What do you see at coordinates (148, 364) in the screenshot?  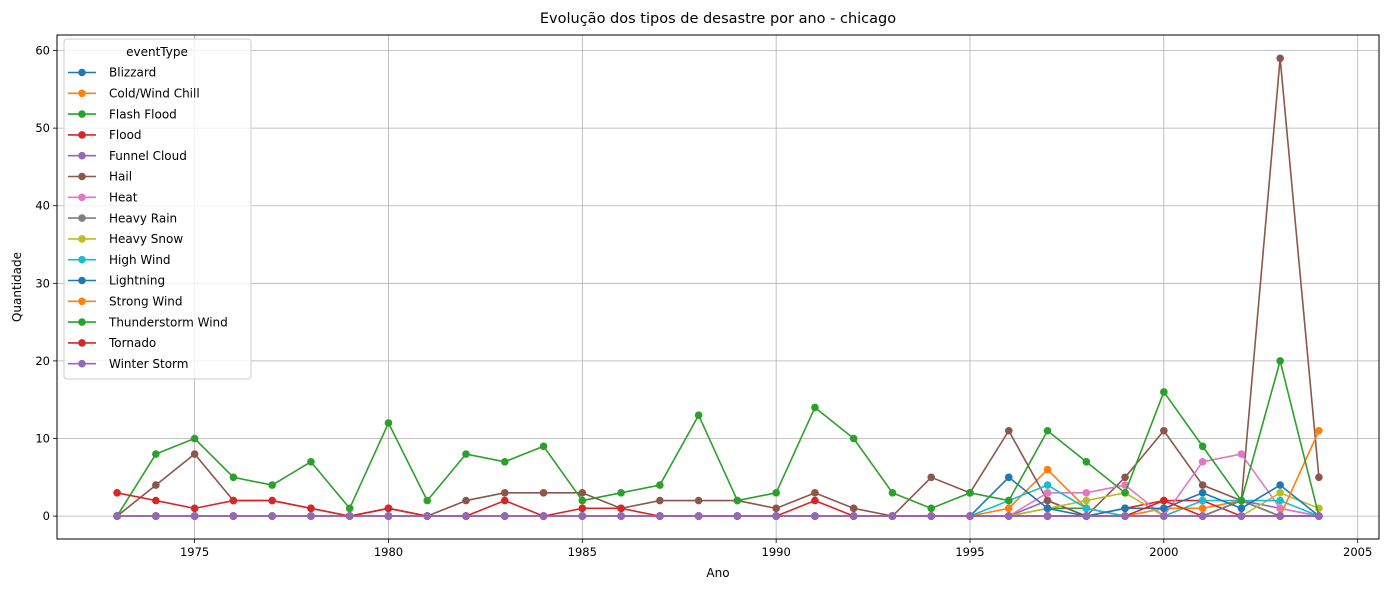 I see `legend-label: Winter Storm` at bounding box center [148, 364].